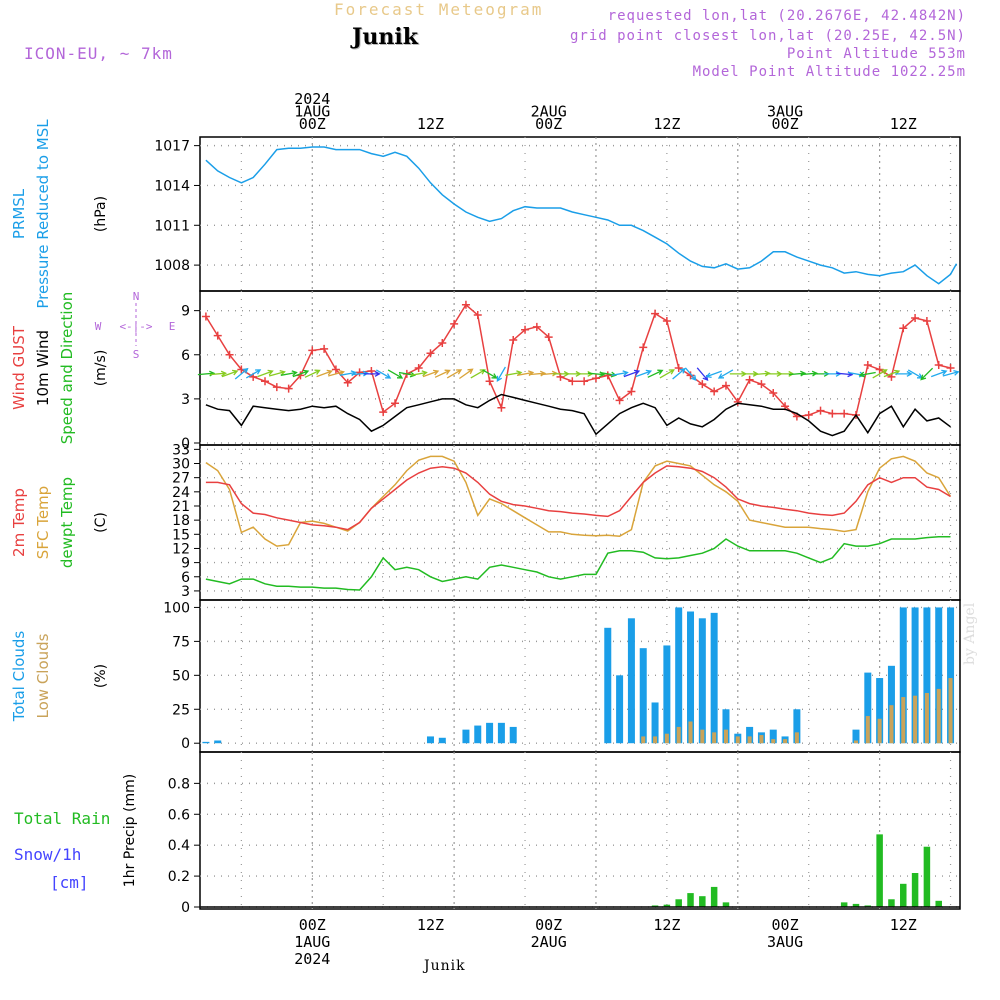  I want to click on y-tick-label: 24, so click(181, 493).